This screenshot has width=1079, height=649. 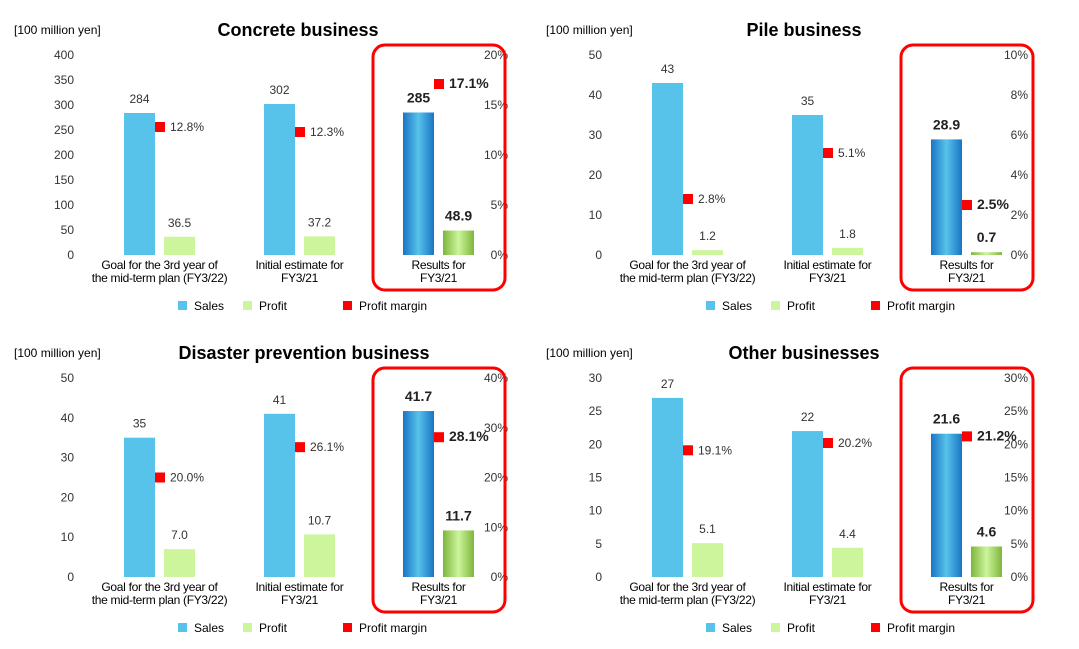 What do you see at coordinates (997, 435) in the screenshot?
I see `data-label-profit-margin: 21.2%` at bounding box center [997, 435].